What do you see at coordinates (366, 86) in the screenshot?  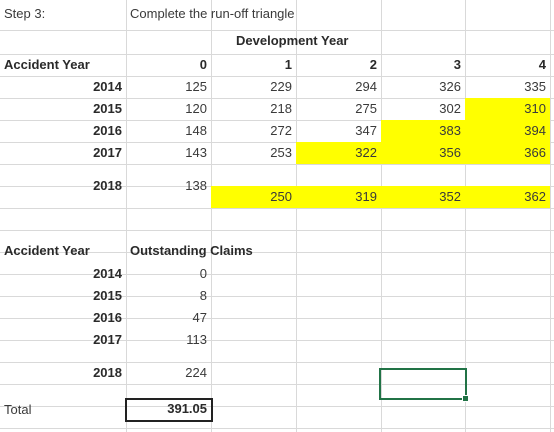 I see `triangle-cell: 294` at bounding box center [366, 86].